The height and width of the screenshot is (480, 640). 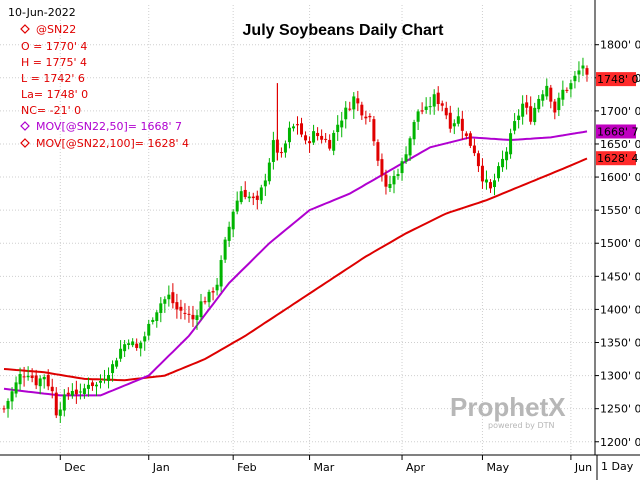 What do you see at coordinates (620, 111) in the screenshot?
I see `y-tick-label: 1700' 0` at bounding box center [620, 111].